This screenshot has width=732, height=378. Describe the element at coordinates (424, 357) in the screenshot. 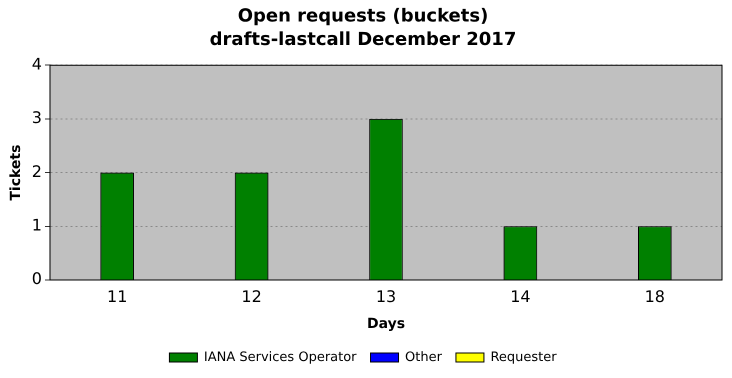

I see `legend-label: Other` at that location.